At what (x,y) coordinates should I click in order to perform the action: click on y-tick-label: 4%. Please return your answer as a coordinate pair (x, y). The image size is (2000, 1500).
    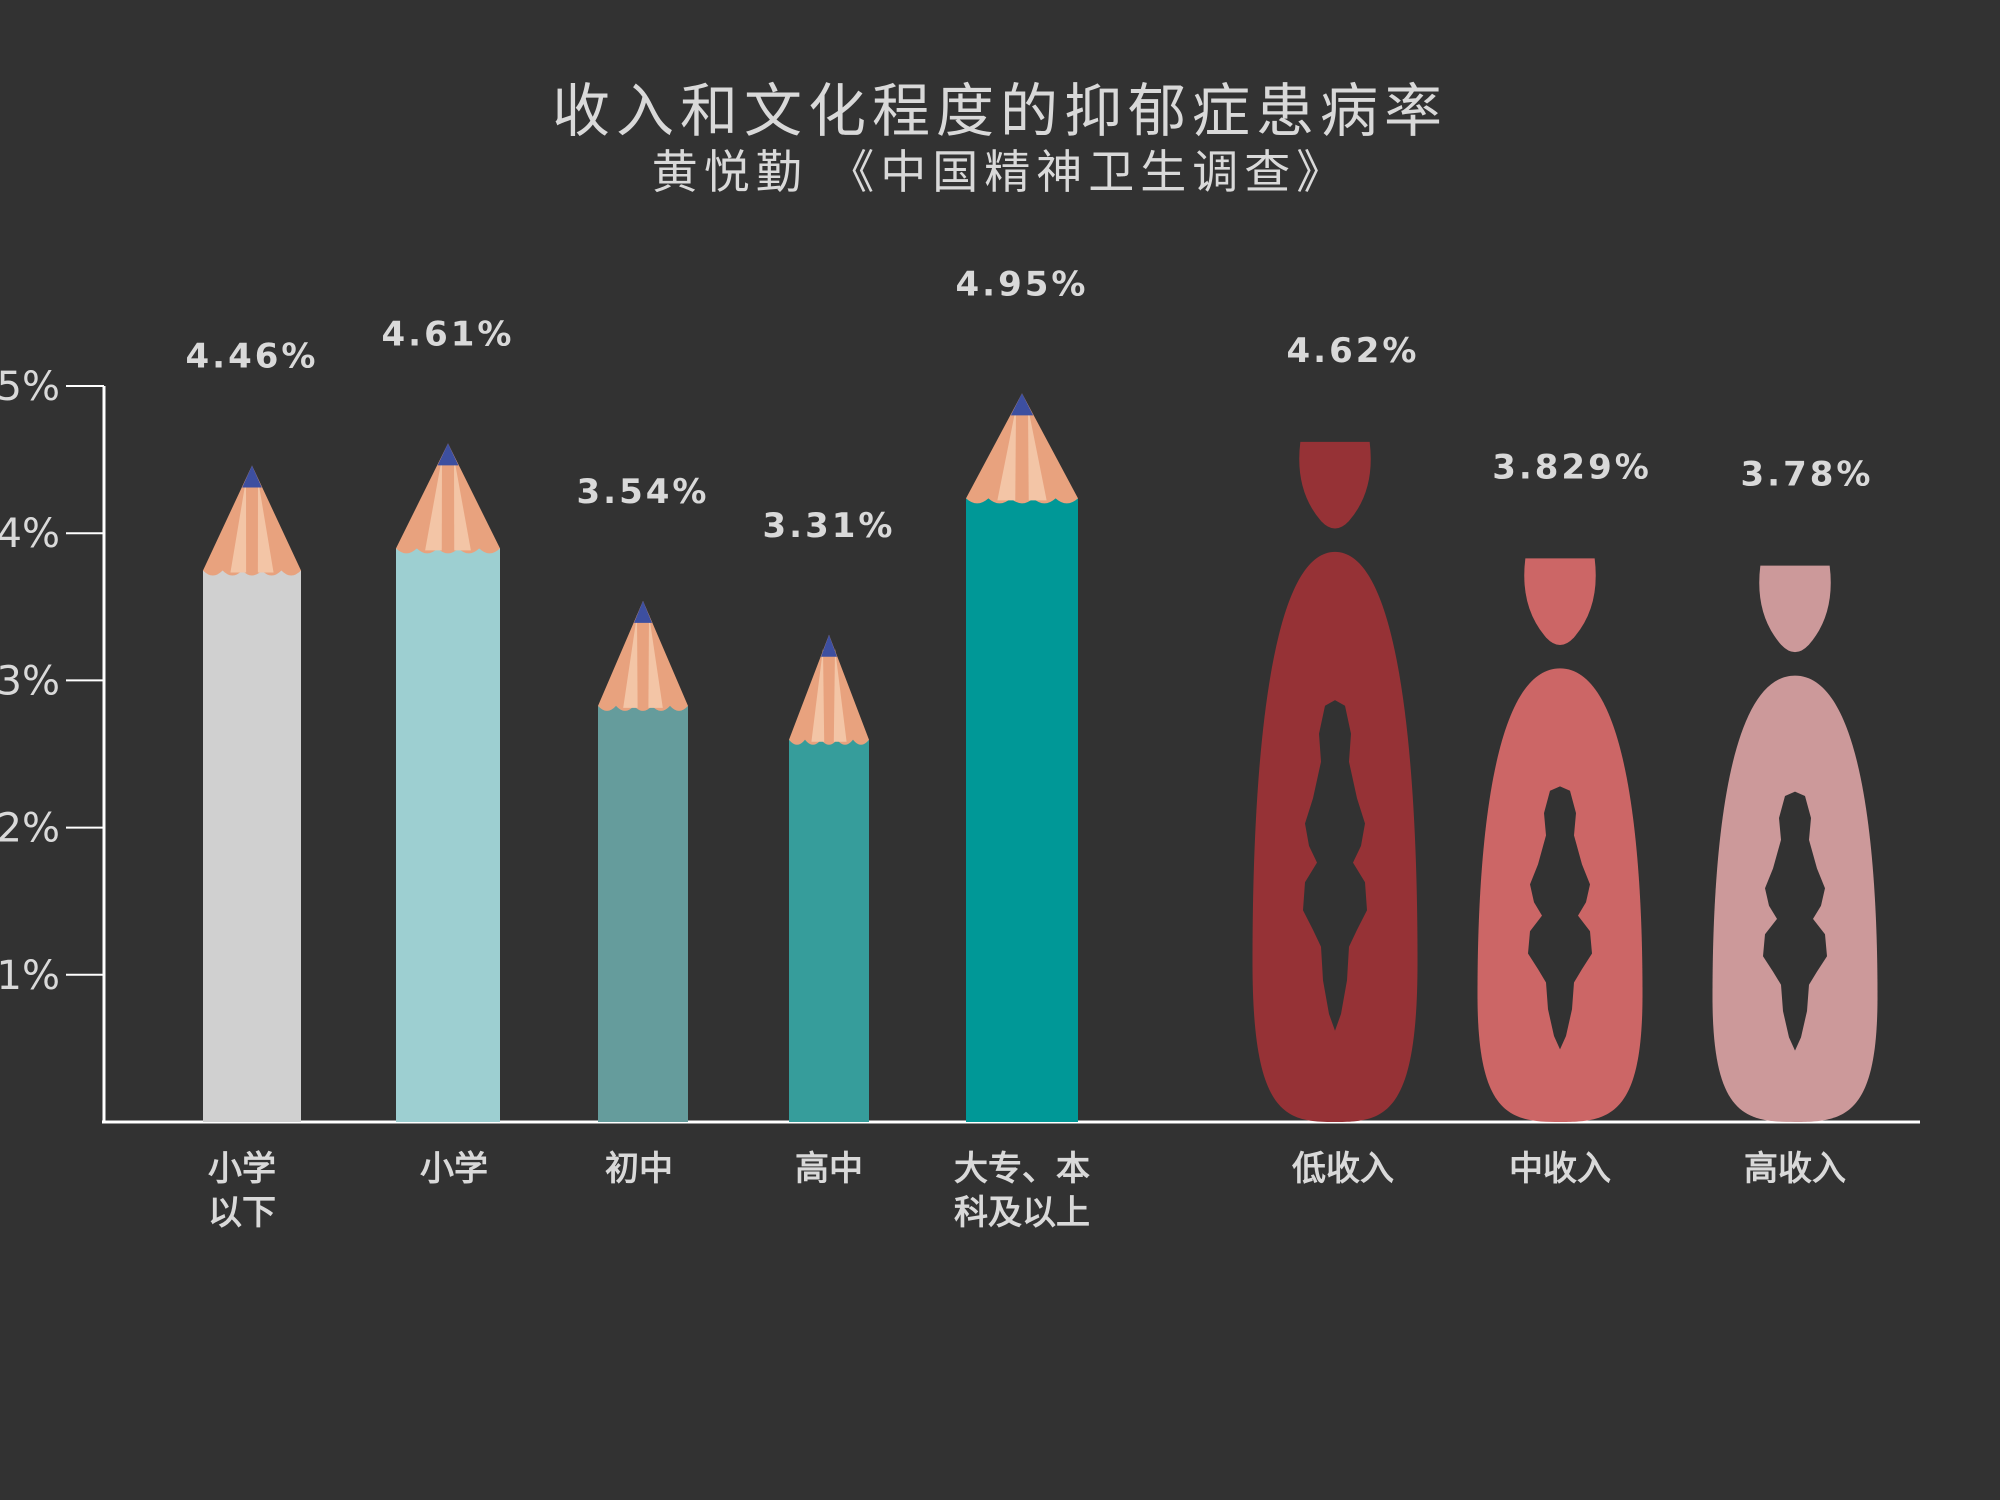
    Looking at the image, I should click on (30, 534).